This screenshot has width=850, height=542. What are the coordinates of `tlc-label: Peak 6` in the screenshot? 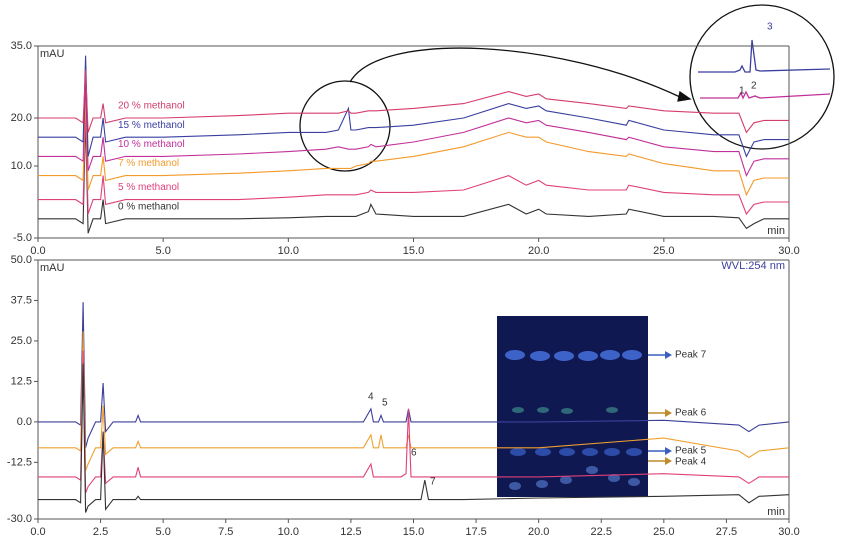 It's located at (691, 413).